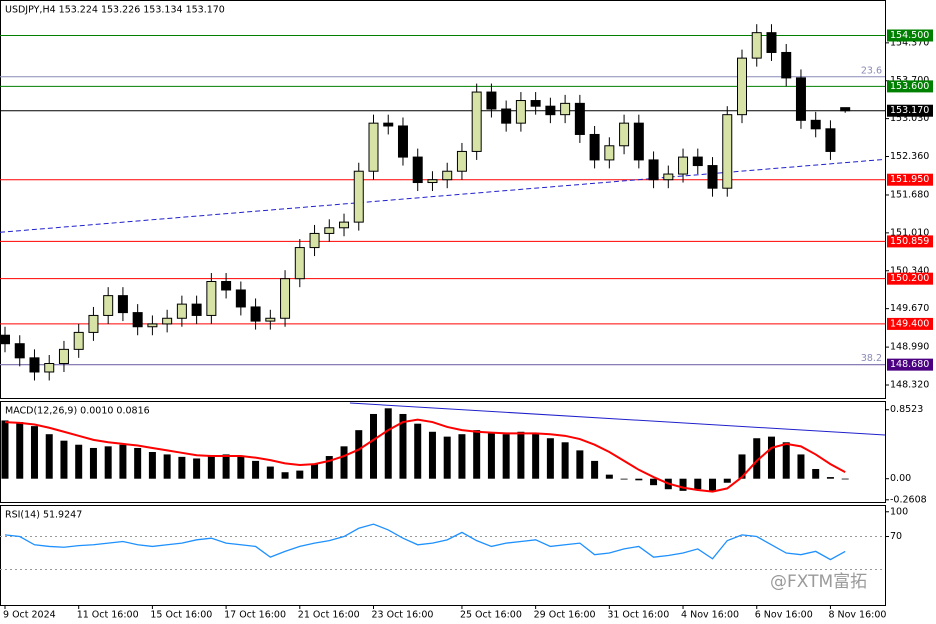 This screenshot has height=624, width=936. Describe the element at coordinates (181, 615) in the screenshot. I see `x-tick-label: 15 Oct 16:00` at that location.